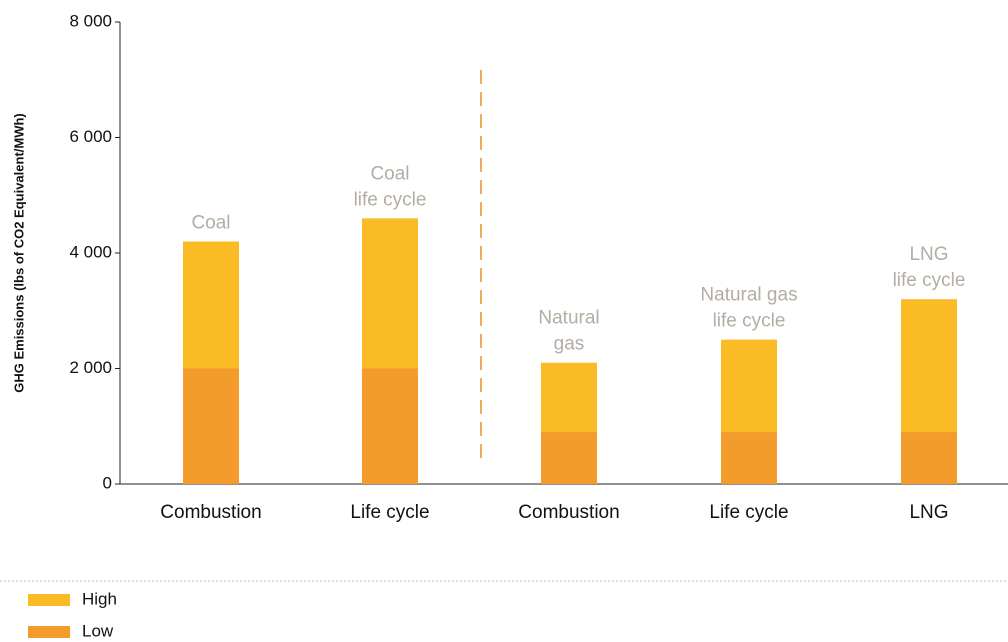 The height and width of the screenshot is (642, 1008). What do you see at coordinates (90, 251) in the screenshot?
I see `y-tick-label: 4 000` at bounding box center [90, 251].